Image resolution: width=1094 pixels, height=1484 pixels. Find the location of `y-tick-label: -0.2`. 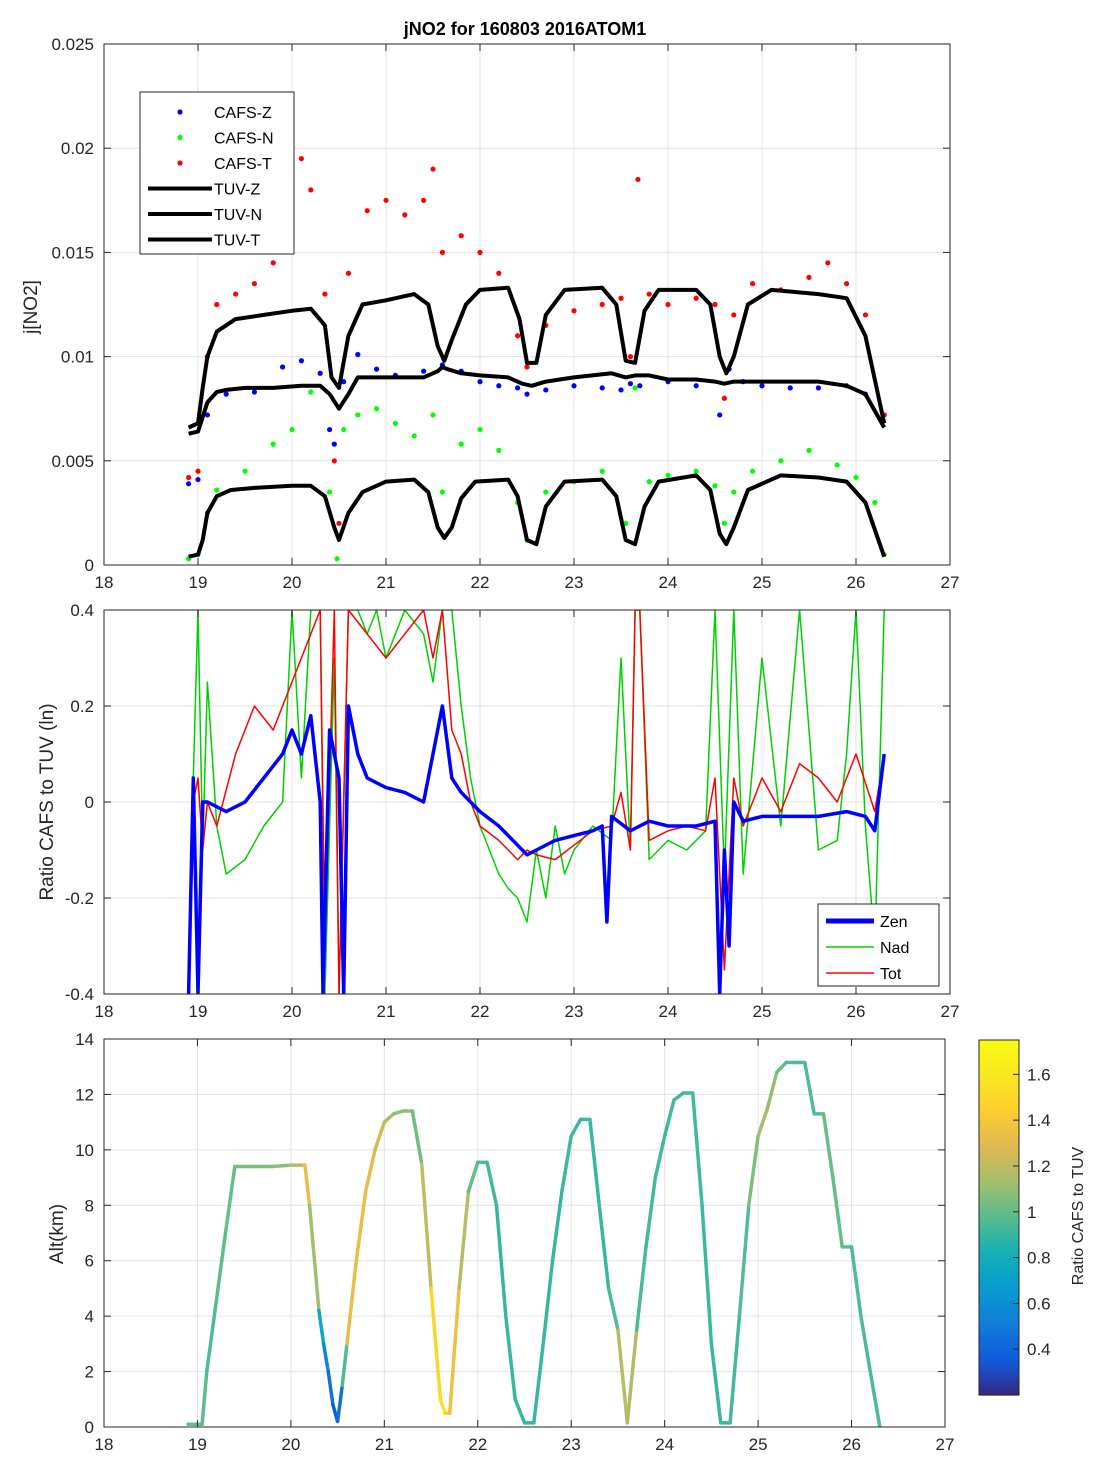

y-tick-label: -0.2 is located at coordinates (79, 898).